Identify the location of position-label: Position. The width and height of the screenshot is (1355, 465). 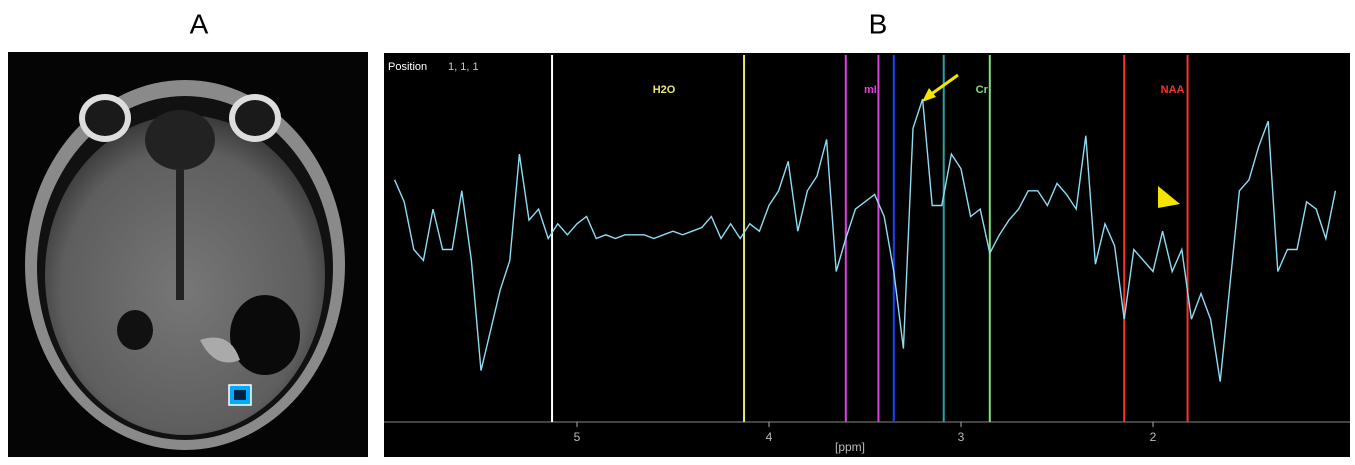
(407, 67).